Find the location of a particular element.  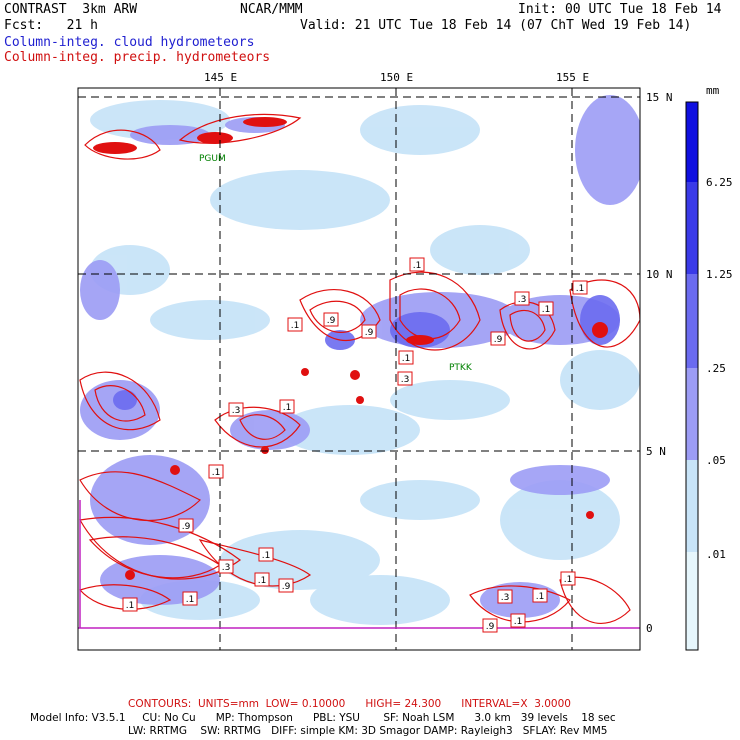

colorbar-label-0-01: .01 is located at coordinates (716, 554).